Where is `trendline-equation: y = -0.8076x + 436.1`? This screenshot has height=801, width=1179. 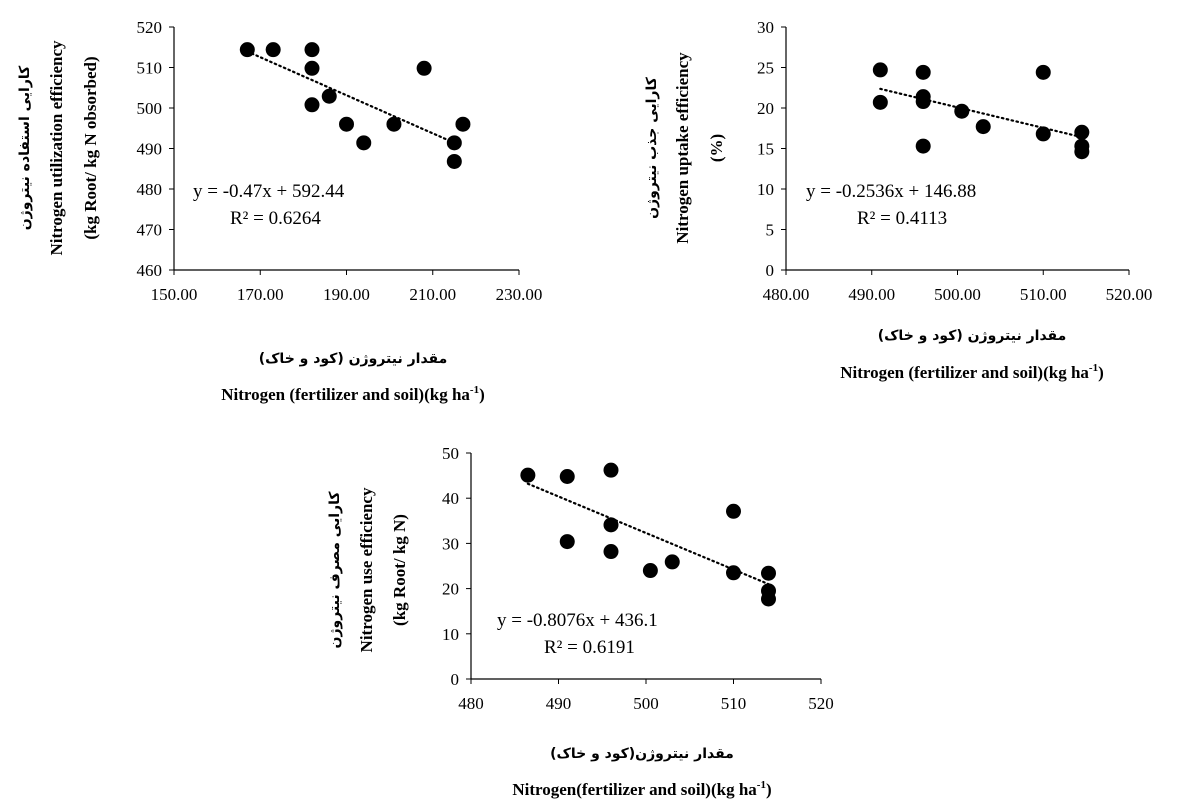 trendline-equation: y = -0.8076x + 436.1 is located at coordinates (577, 620).